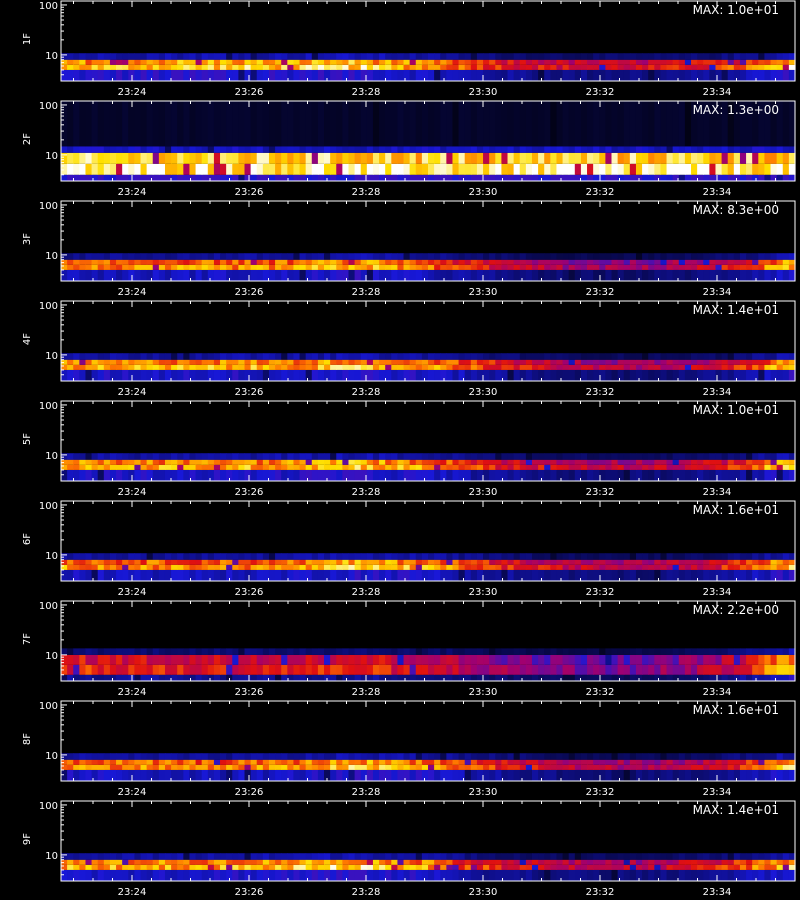 This screenshot has width=800, height=900. What do you see at coordinates (717, 592) in the screenshot?
I see `x-tick-label: 23:34` at bounding box center [717, 592].